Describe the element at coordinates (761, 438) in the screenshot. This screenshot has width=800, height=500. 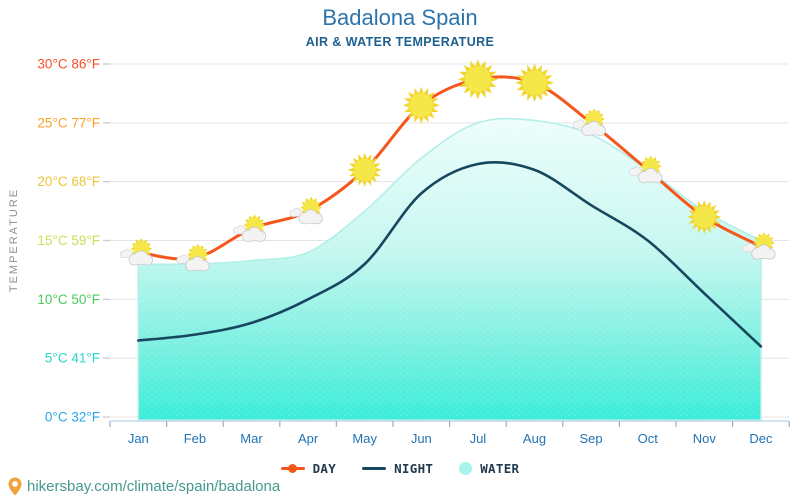
I see `month-label: Dec` at that location.